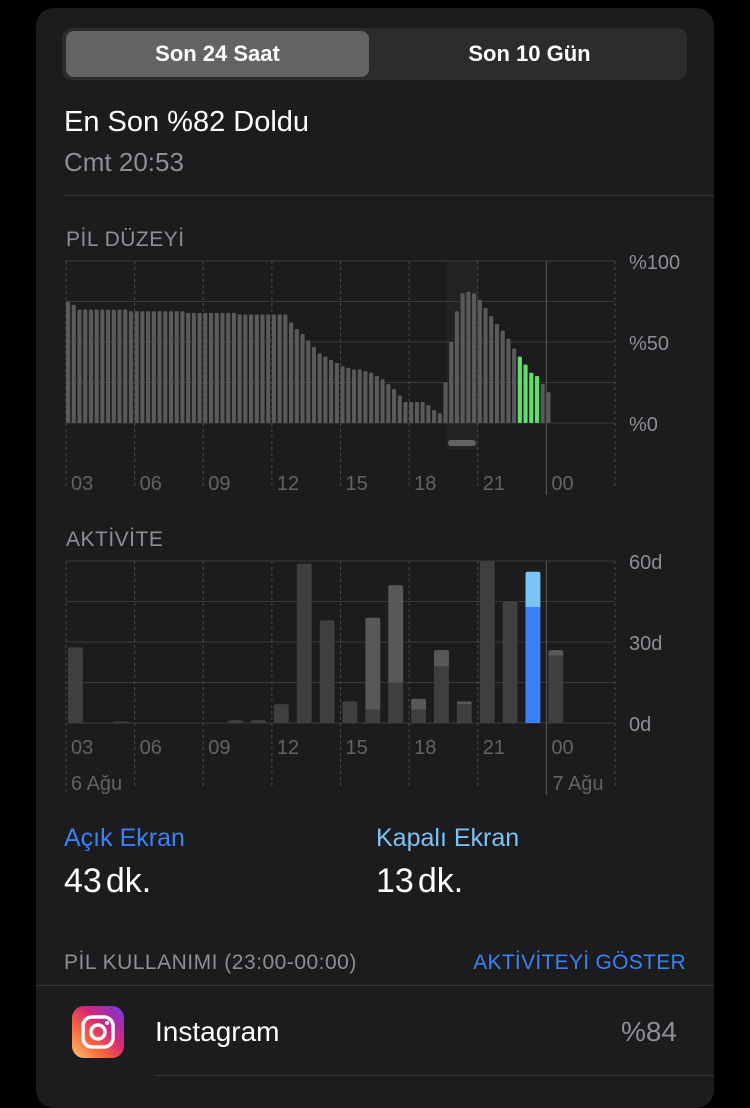 This screenshot has width=750, height=1108. Describe the element at coordinates (654, 263) in the screenshot. I see `y-tick-label: %100` at that location.